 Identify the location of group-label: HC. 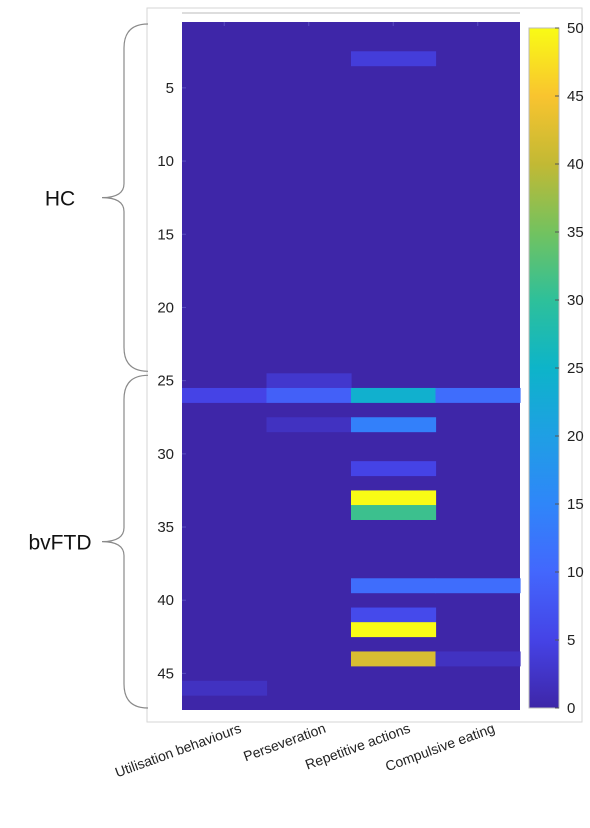
(60, 199).